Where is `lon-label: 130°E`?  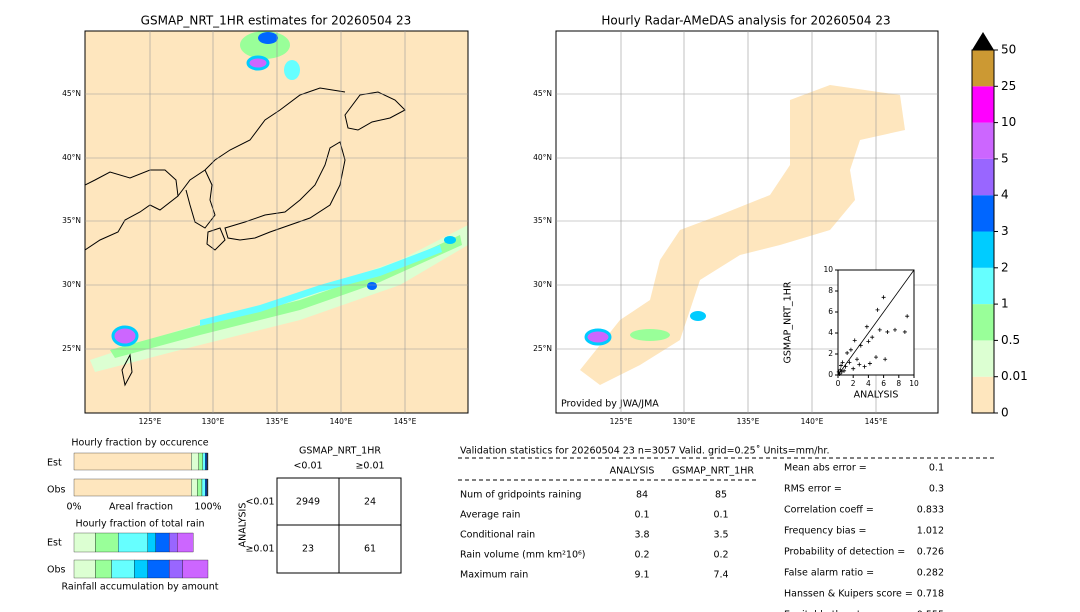 lon-label: 130°E is located at coordinates (213, 421).